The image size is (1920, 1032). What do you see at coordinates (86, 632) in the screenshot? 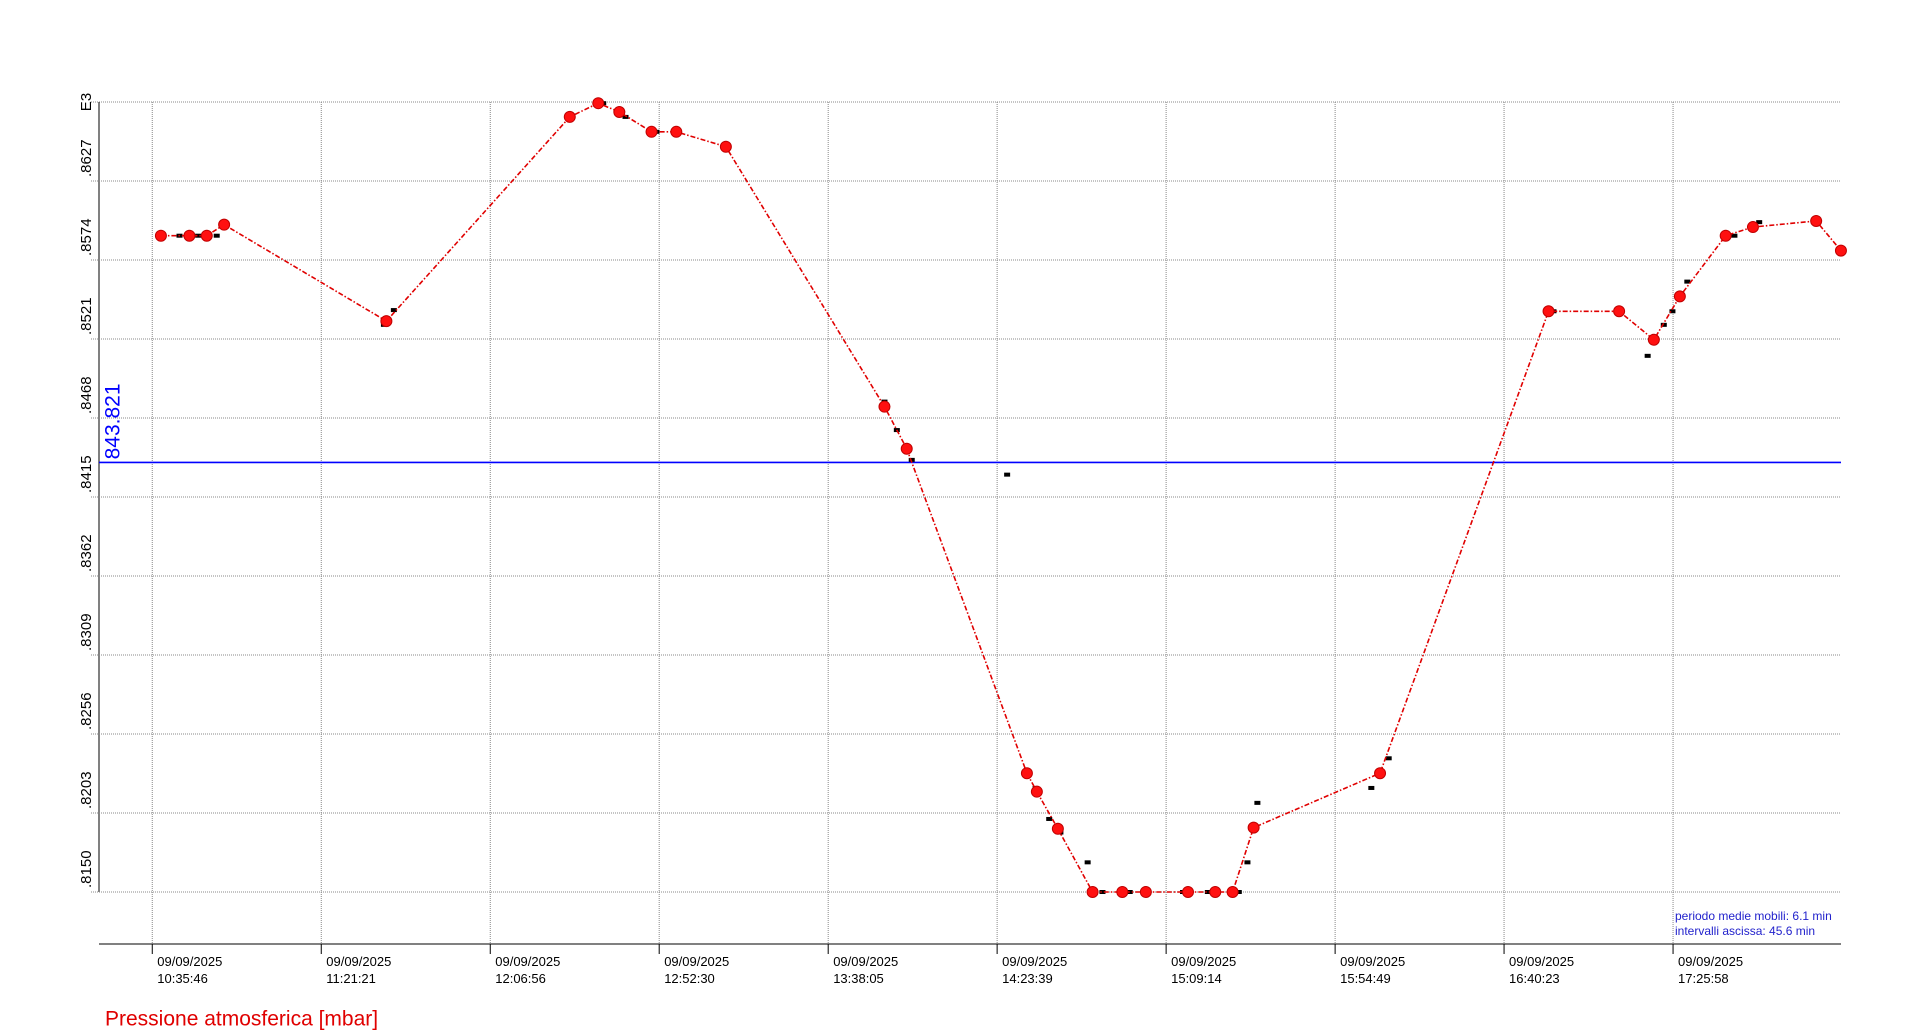
I see `y-tick-label: .8309` at bounding box center [86, 632].